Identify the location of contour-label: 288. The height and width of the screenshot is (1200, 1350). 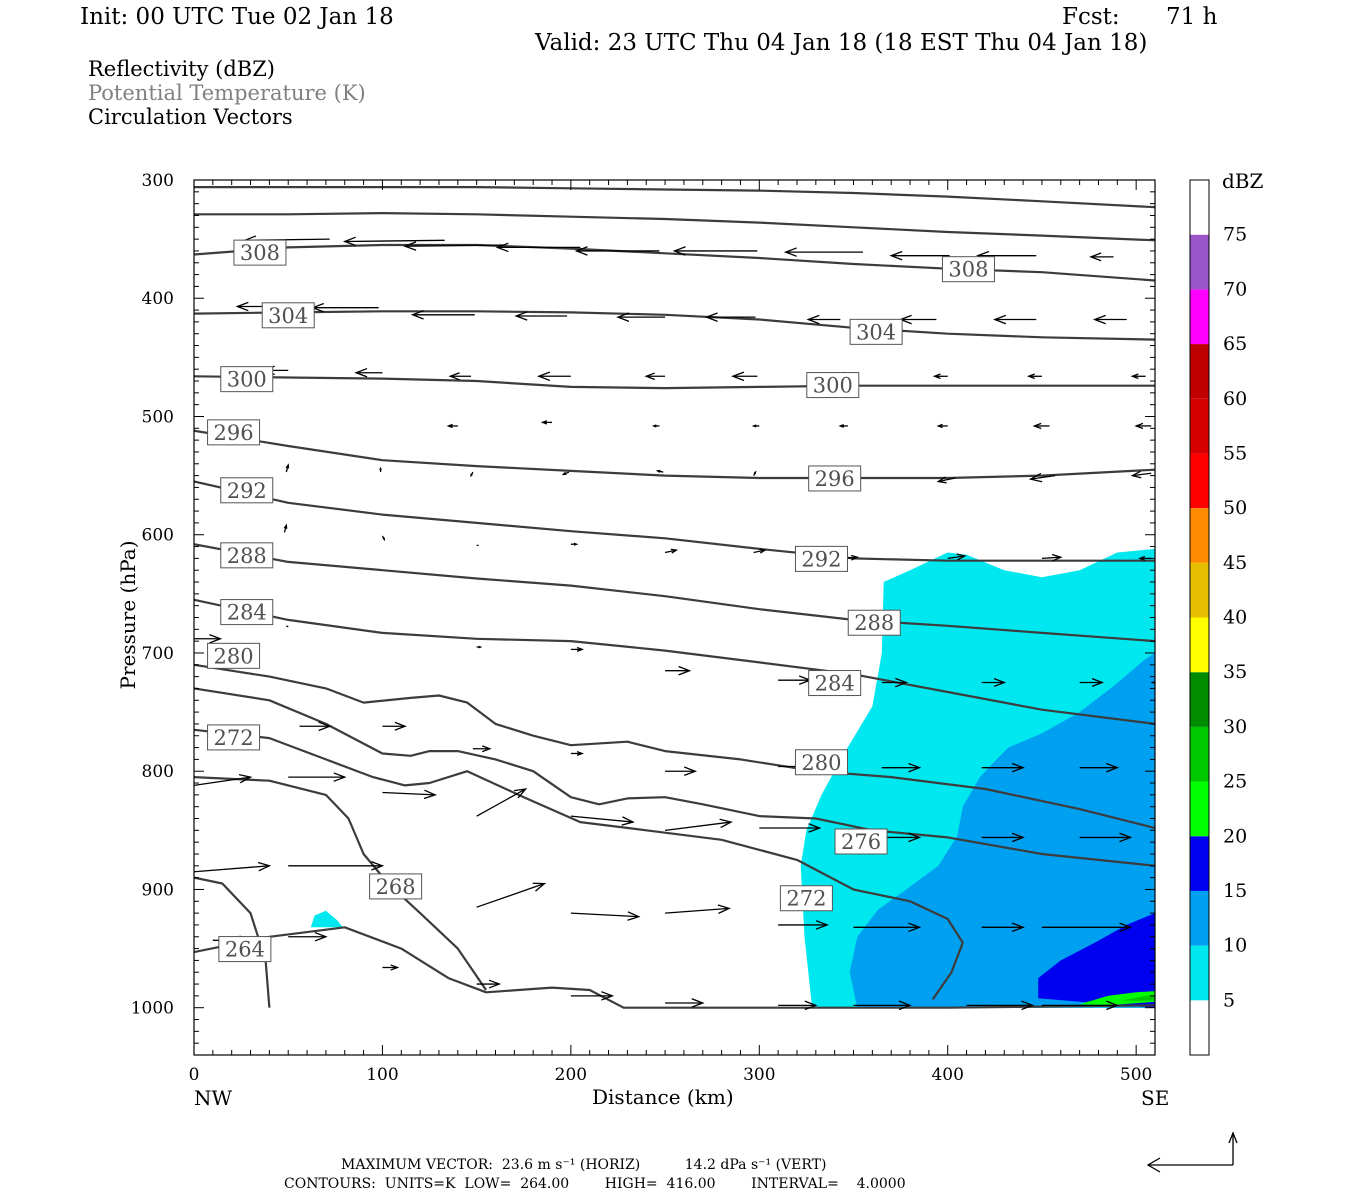
(247, 555).